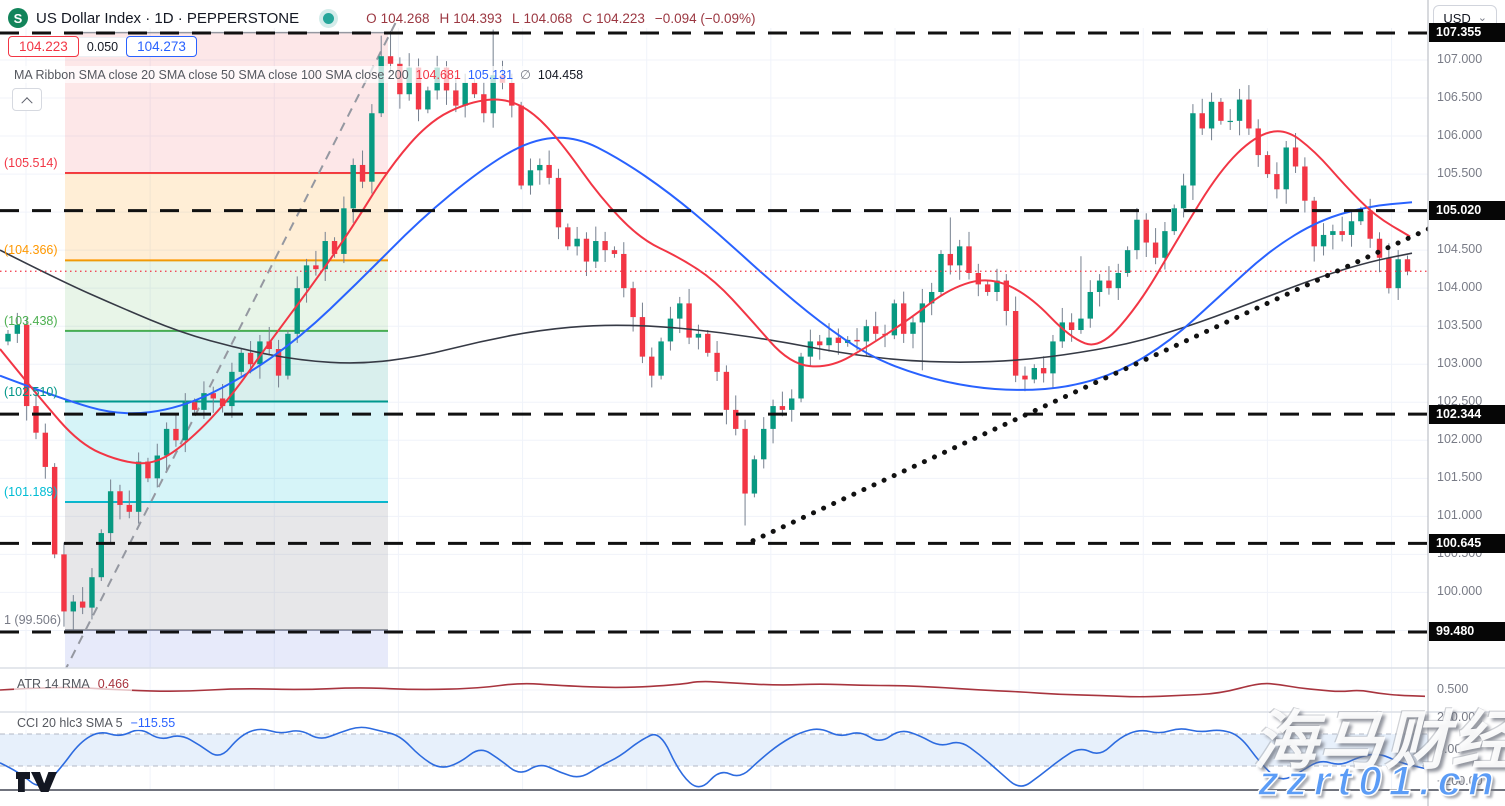 Image resolution: width=1505 pixels, height=806 pixels. I want to click on atr-legend: ATR 14 RMA 0.466, so click(73, 684).